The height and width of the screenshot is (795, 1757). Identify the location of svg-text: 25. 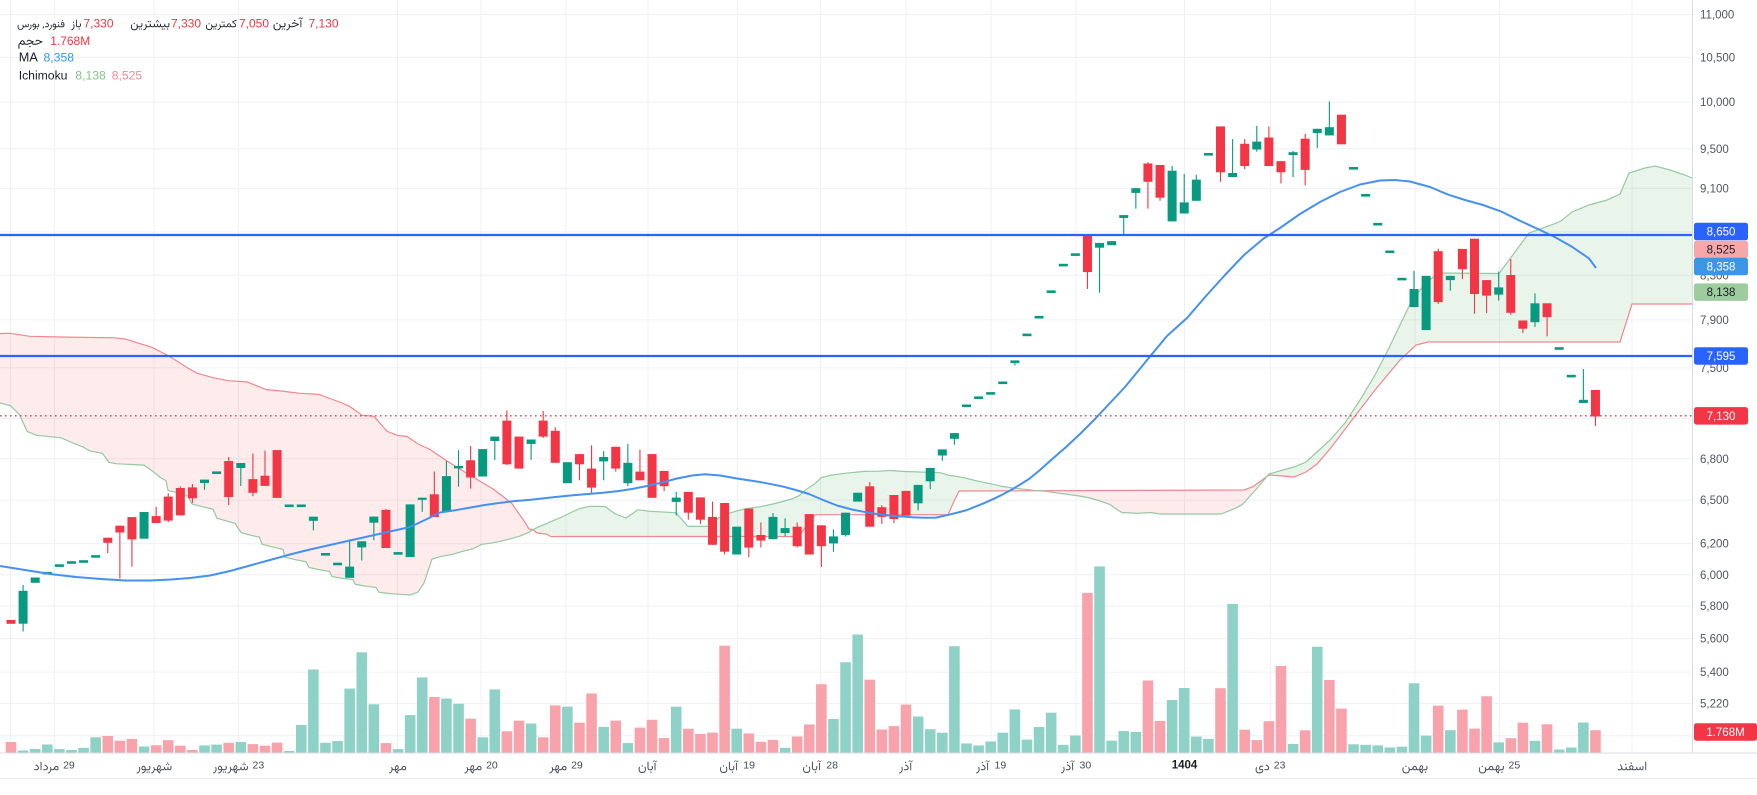
(1515, 765).